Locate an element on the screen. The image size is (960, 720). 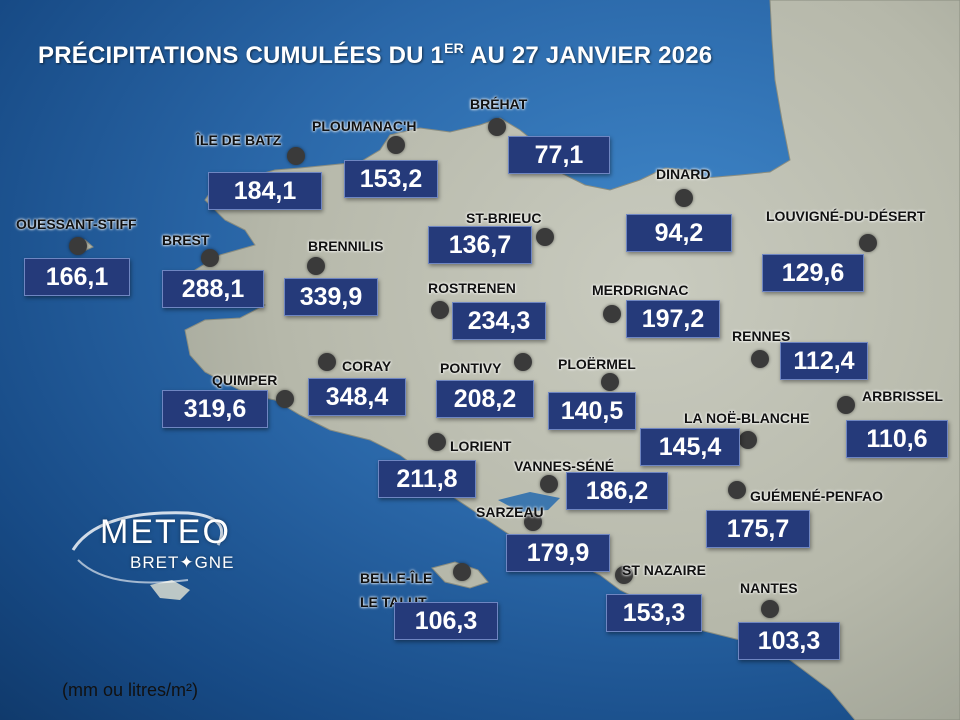
station-name: NANTES is located at coordinates (769, 588).